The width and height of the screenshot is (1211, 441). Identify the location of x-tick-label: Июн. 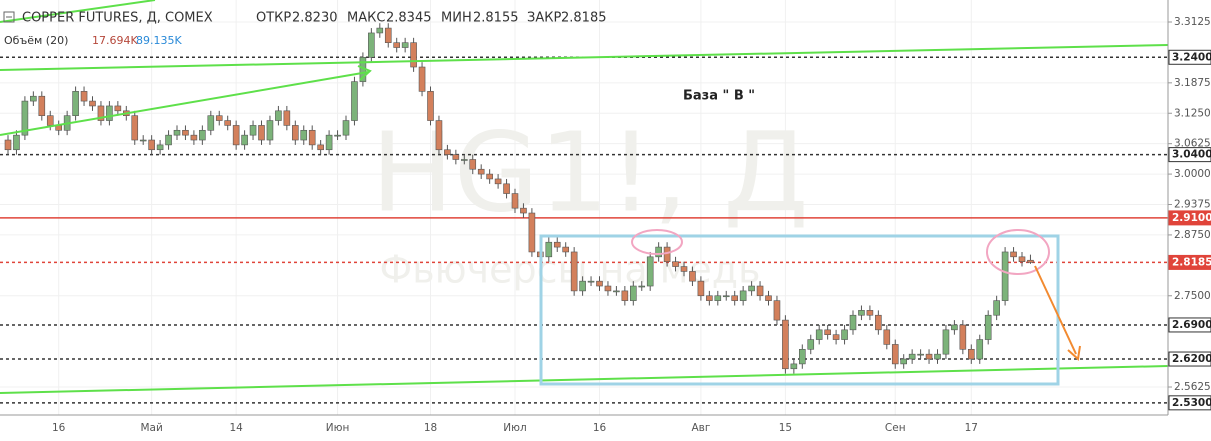
(338, 428).